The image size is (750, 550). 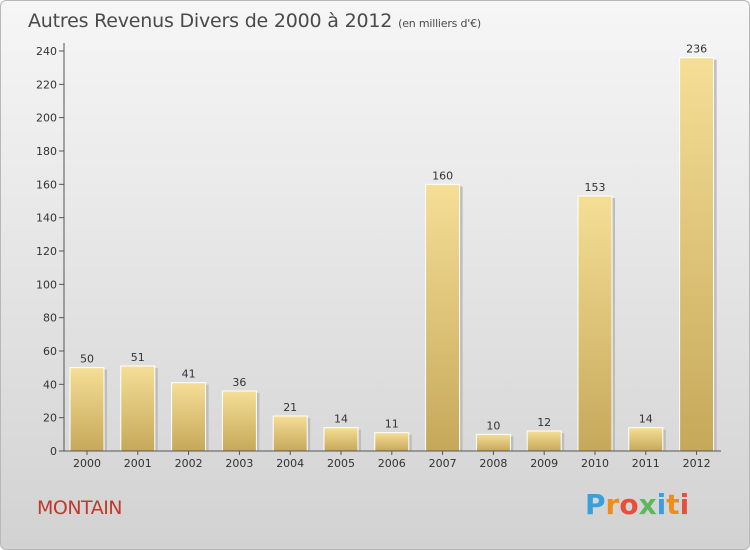 I want to click on bar-2007, so click(x=443, y=317).